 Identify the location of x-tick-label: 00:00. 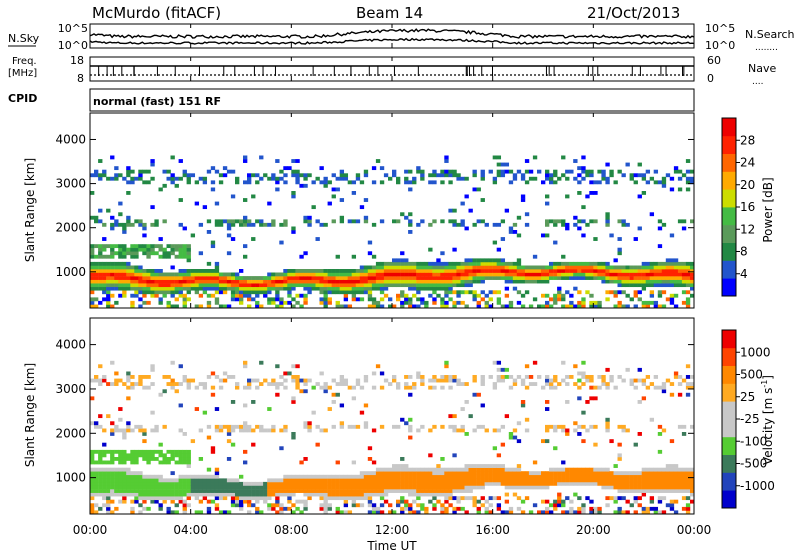
(90, 530).